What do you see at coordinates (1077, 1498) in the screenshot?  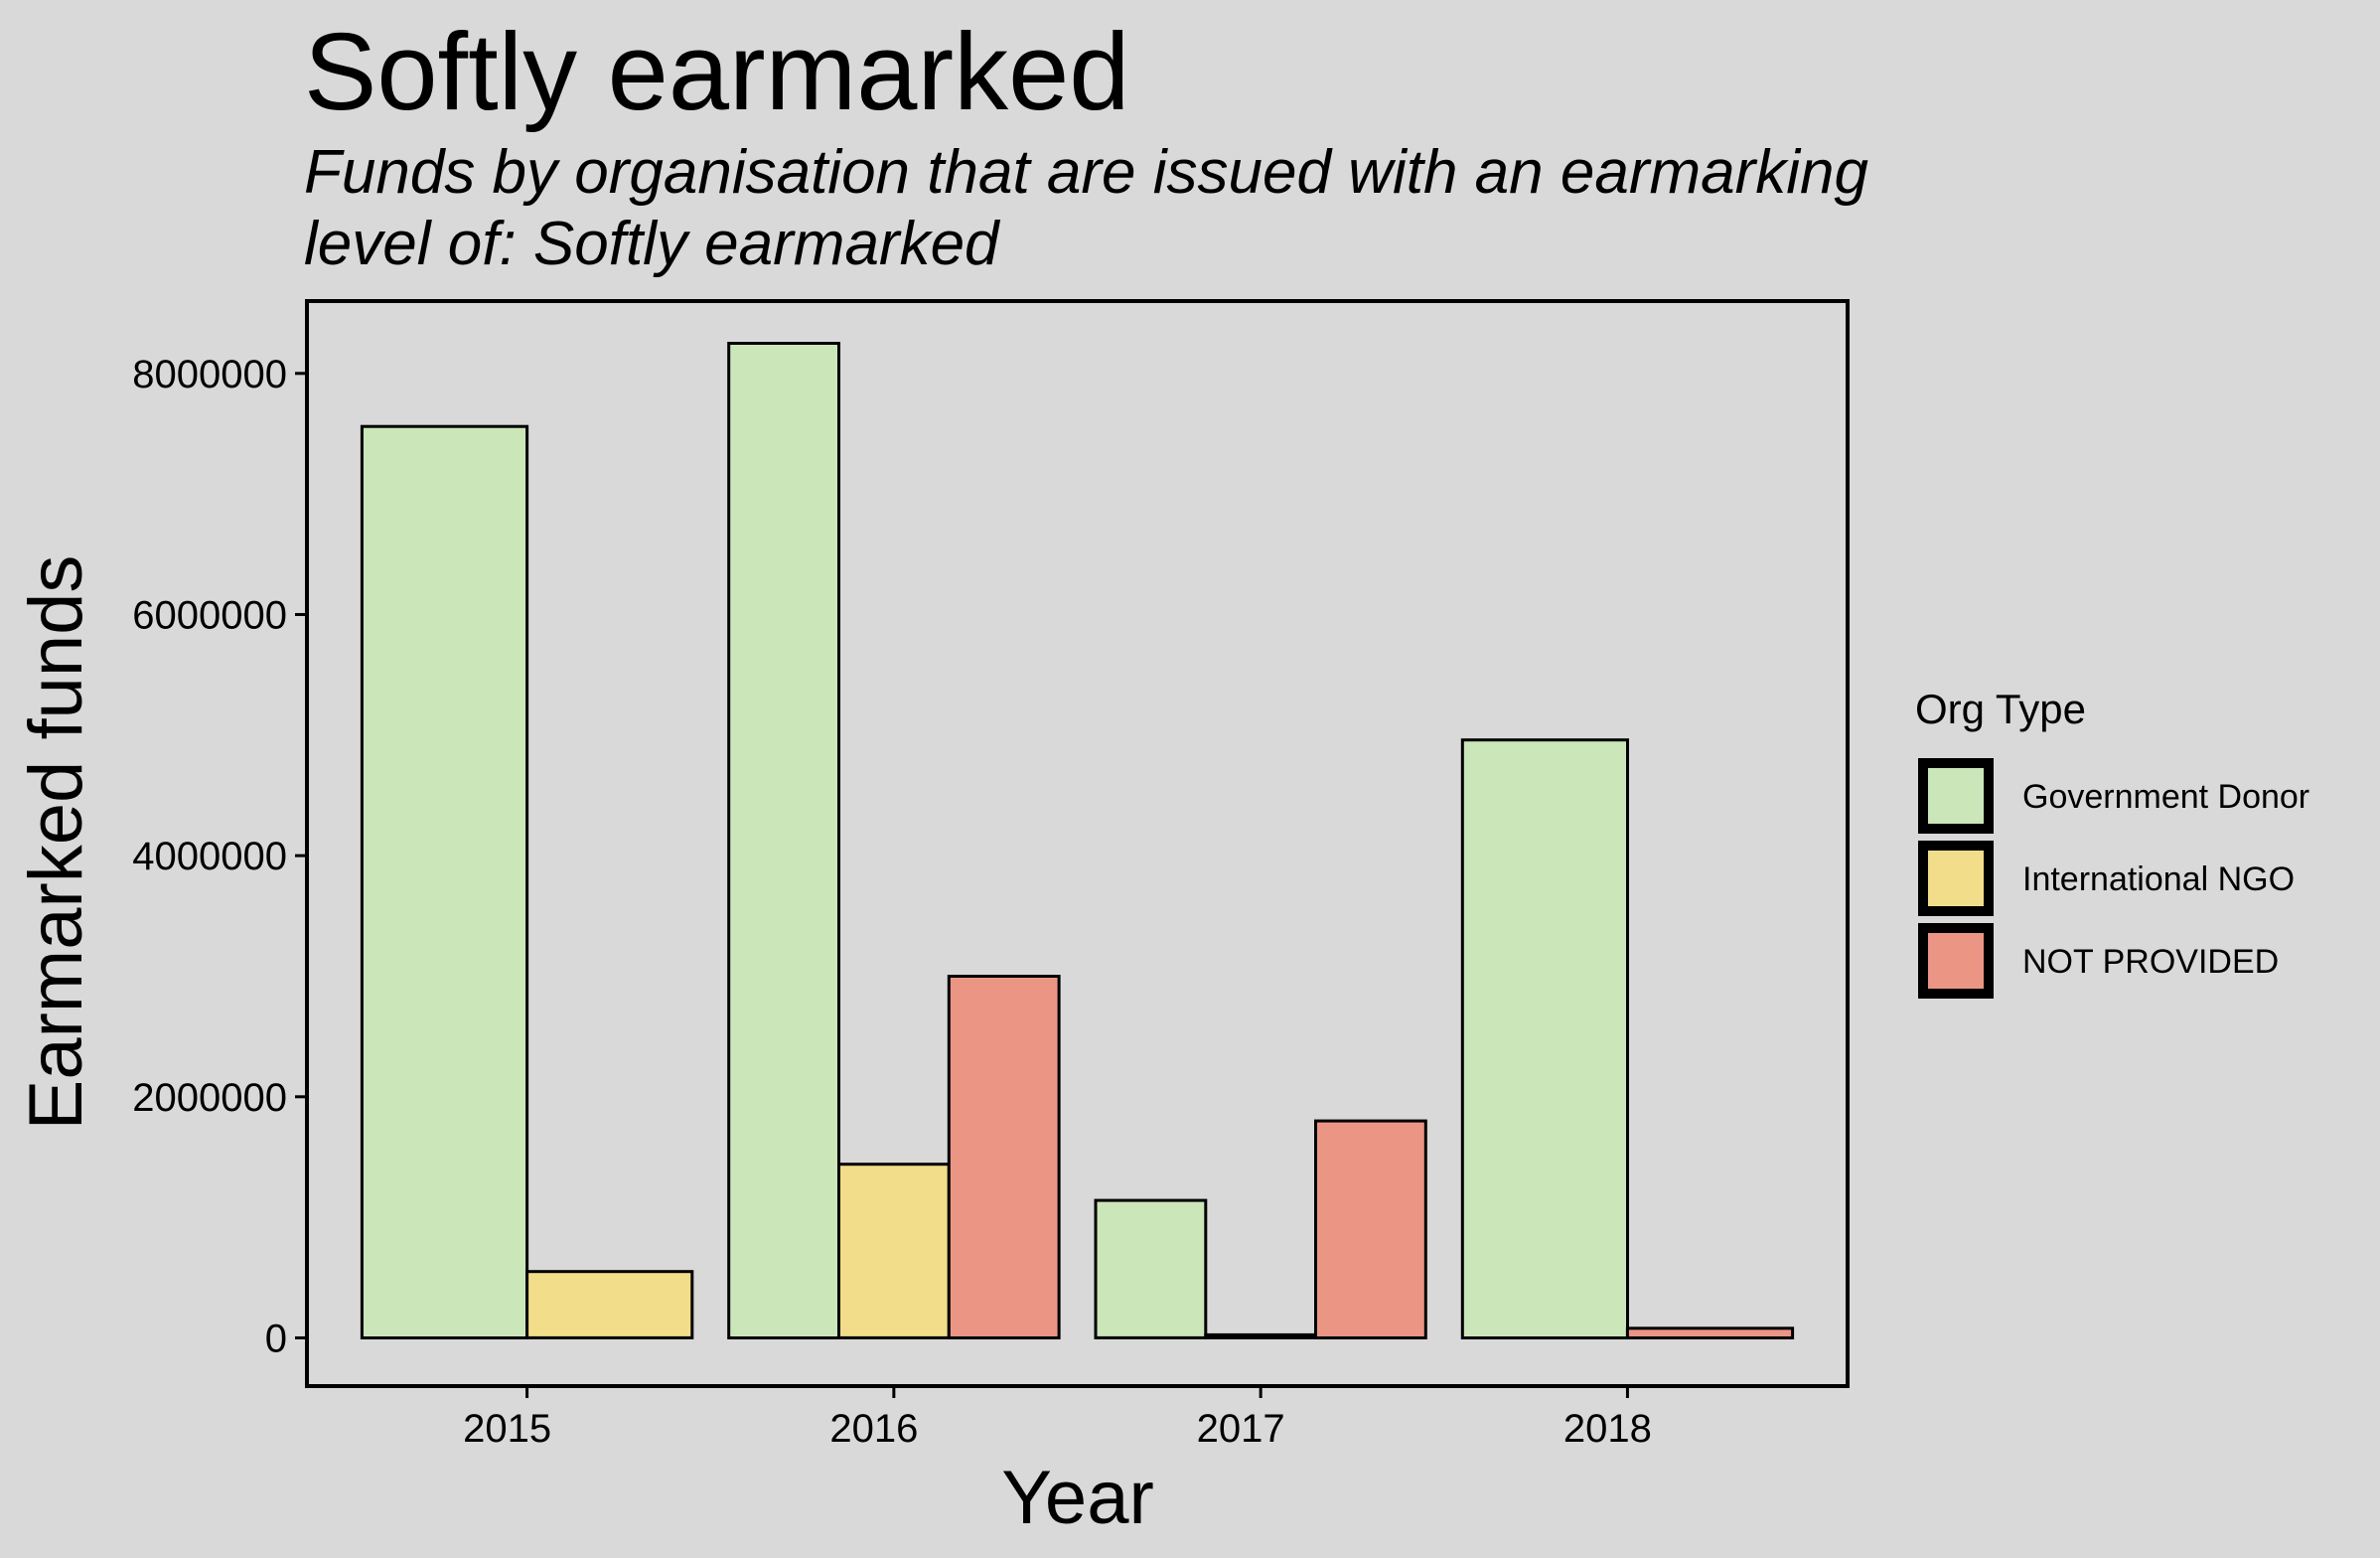 I see `x-axis-title: Year` at bounding box center [1077, 1498].